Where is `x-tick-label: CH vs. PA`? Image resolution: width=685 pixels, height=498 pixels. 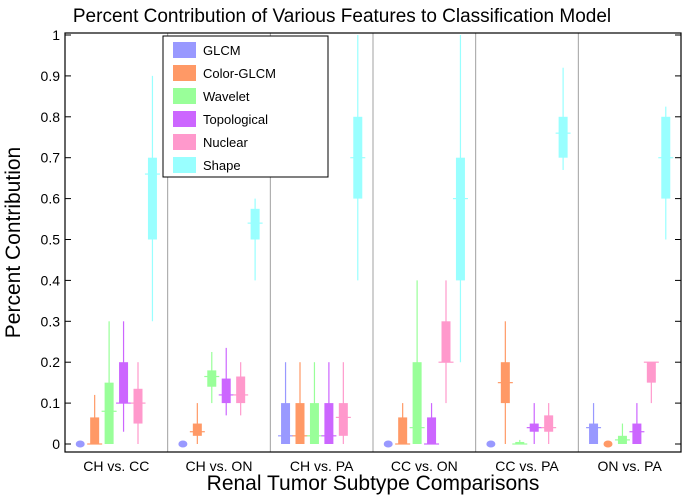
x-tick-label: CH vs. PA is located at coordinates (322, 466).